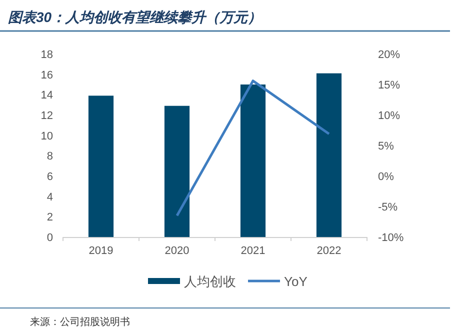 The height and width of the screenshot is (335, 460). Describe the element at coordinates (135, 17) in the screenshot. I see `chart-title: 图表30：人均创收有望继续攀升（万元）` at that location.